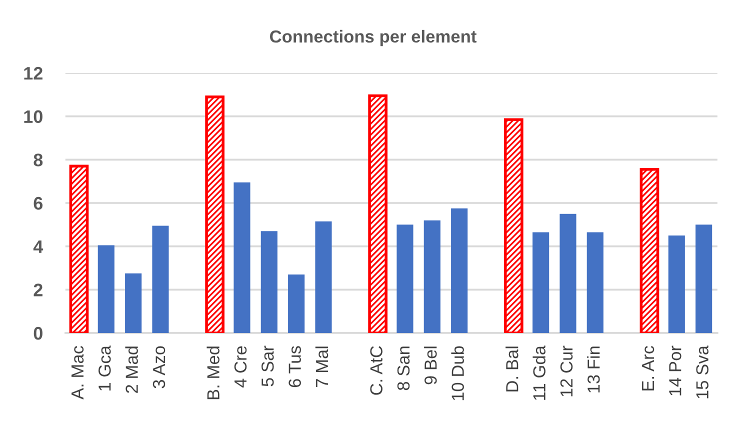 The image size is (731, 421). Describe the element at coordinates (33, 117) in the screenshot. I see `y-tick-label: 10` at that location.